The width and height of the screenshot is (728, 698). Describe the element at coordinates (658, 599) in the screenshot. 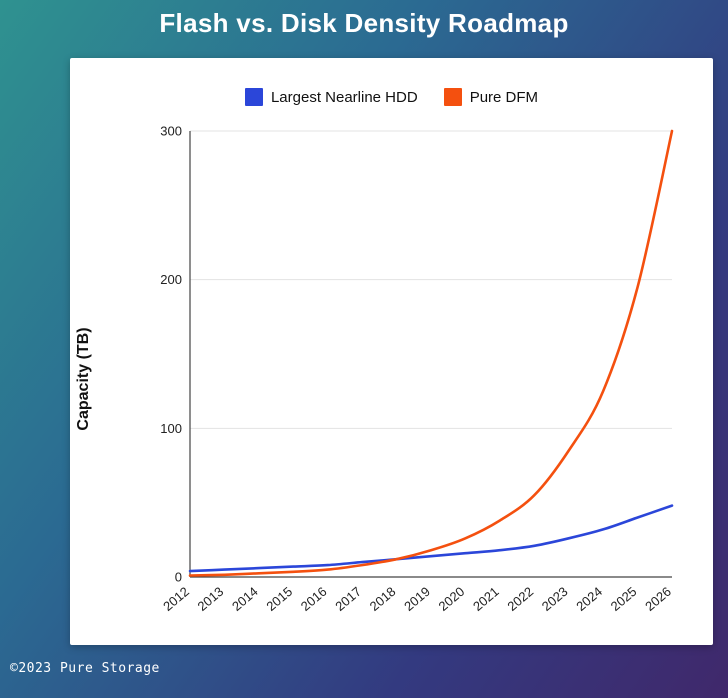

I see `svg-text: 2026` at that location.